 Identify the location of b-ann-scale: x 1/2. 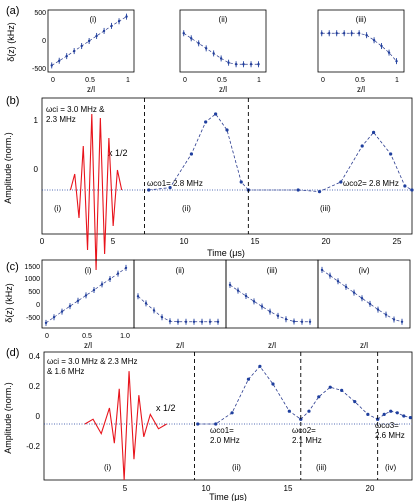
(118, 153).